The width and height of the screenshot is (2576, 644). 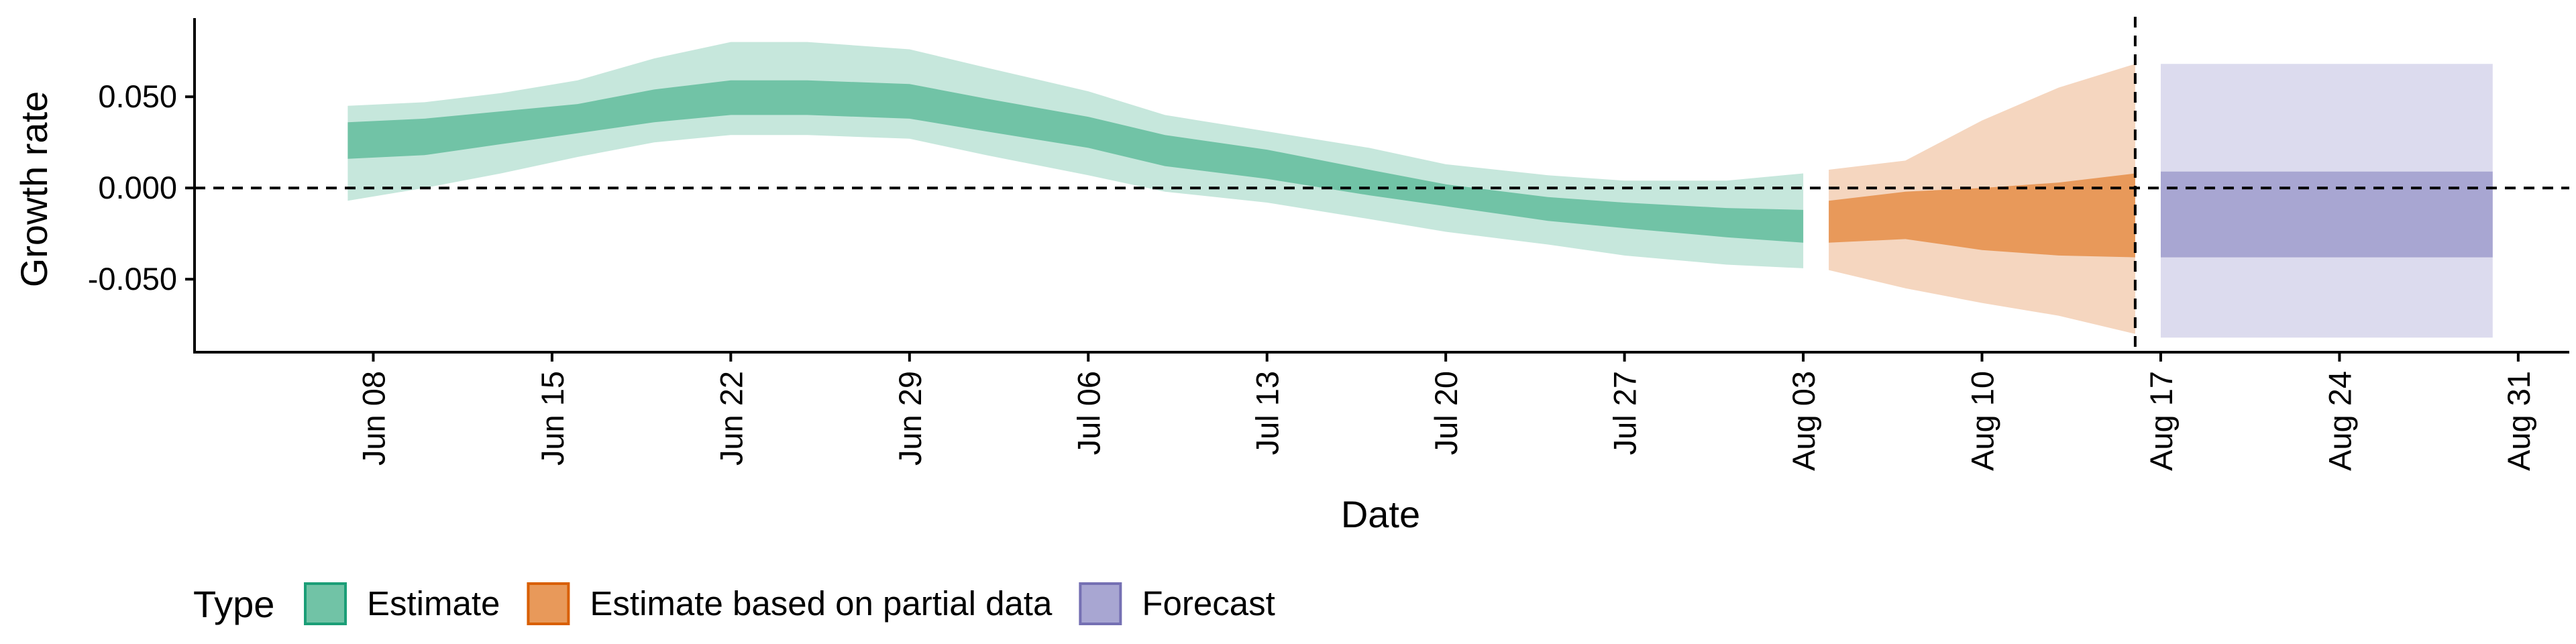 What do you see at coordinates (325, 603) in the screenshot?
I see `legend-key-estimate` at bounding box center [325, 603].